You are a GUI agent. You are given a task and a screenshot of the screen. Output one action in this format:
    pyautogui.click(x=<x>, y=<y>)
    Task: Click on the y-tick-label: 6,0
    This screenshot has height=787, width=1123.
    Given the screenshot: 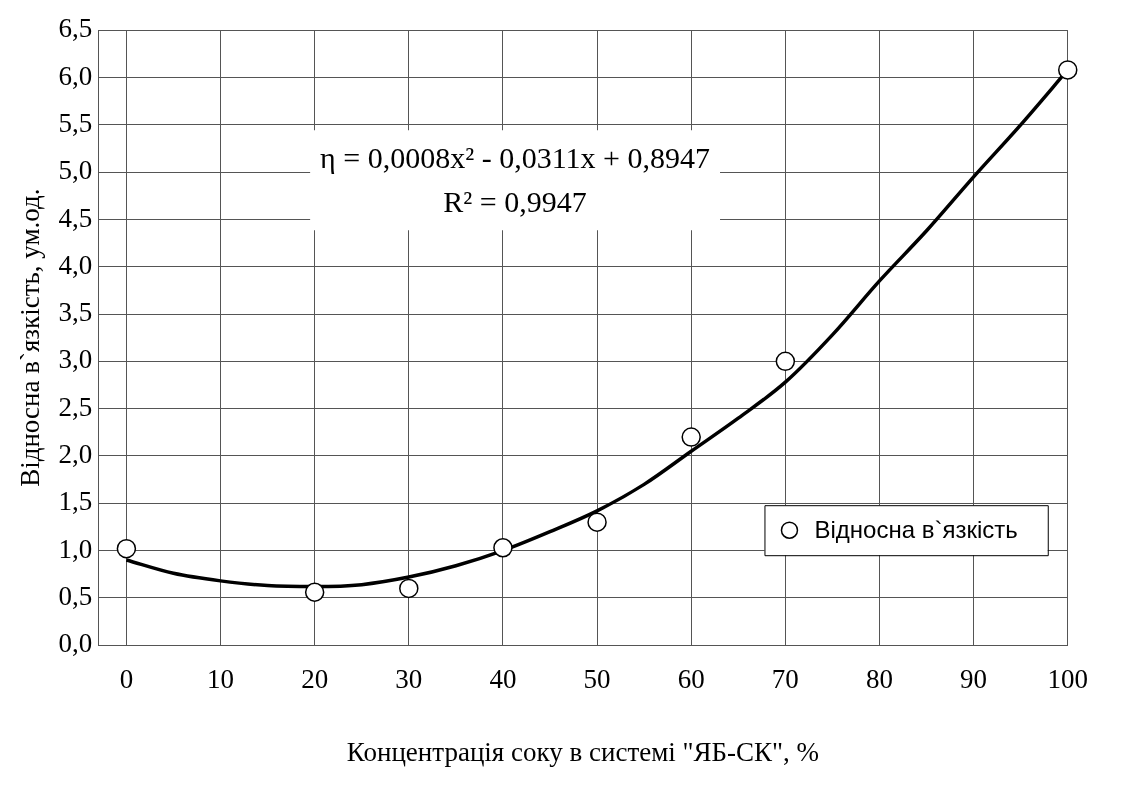 What is the action you would take?
    pyautogui.click(x=75, y=75)
    